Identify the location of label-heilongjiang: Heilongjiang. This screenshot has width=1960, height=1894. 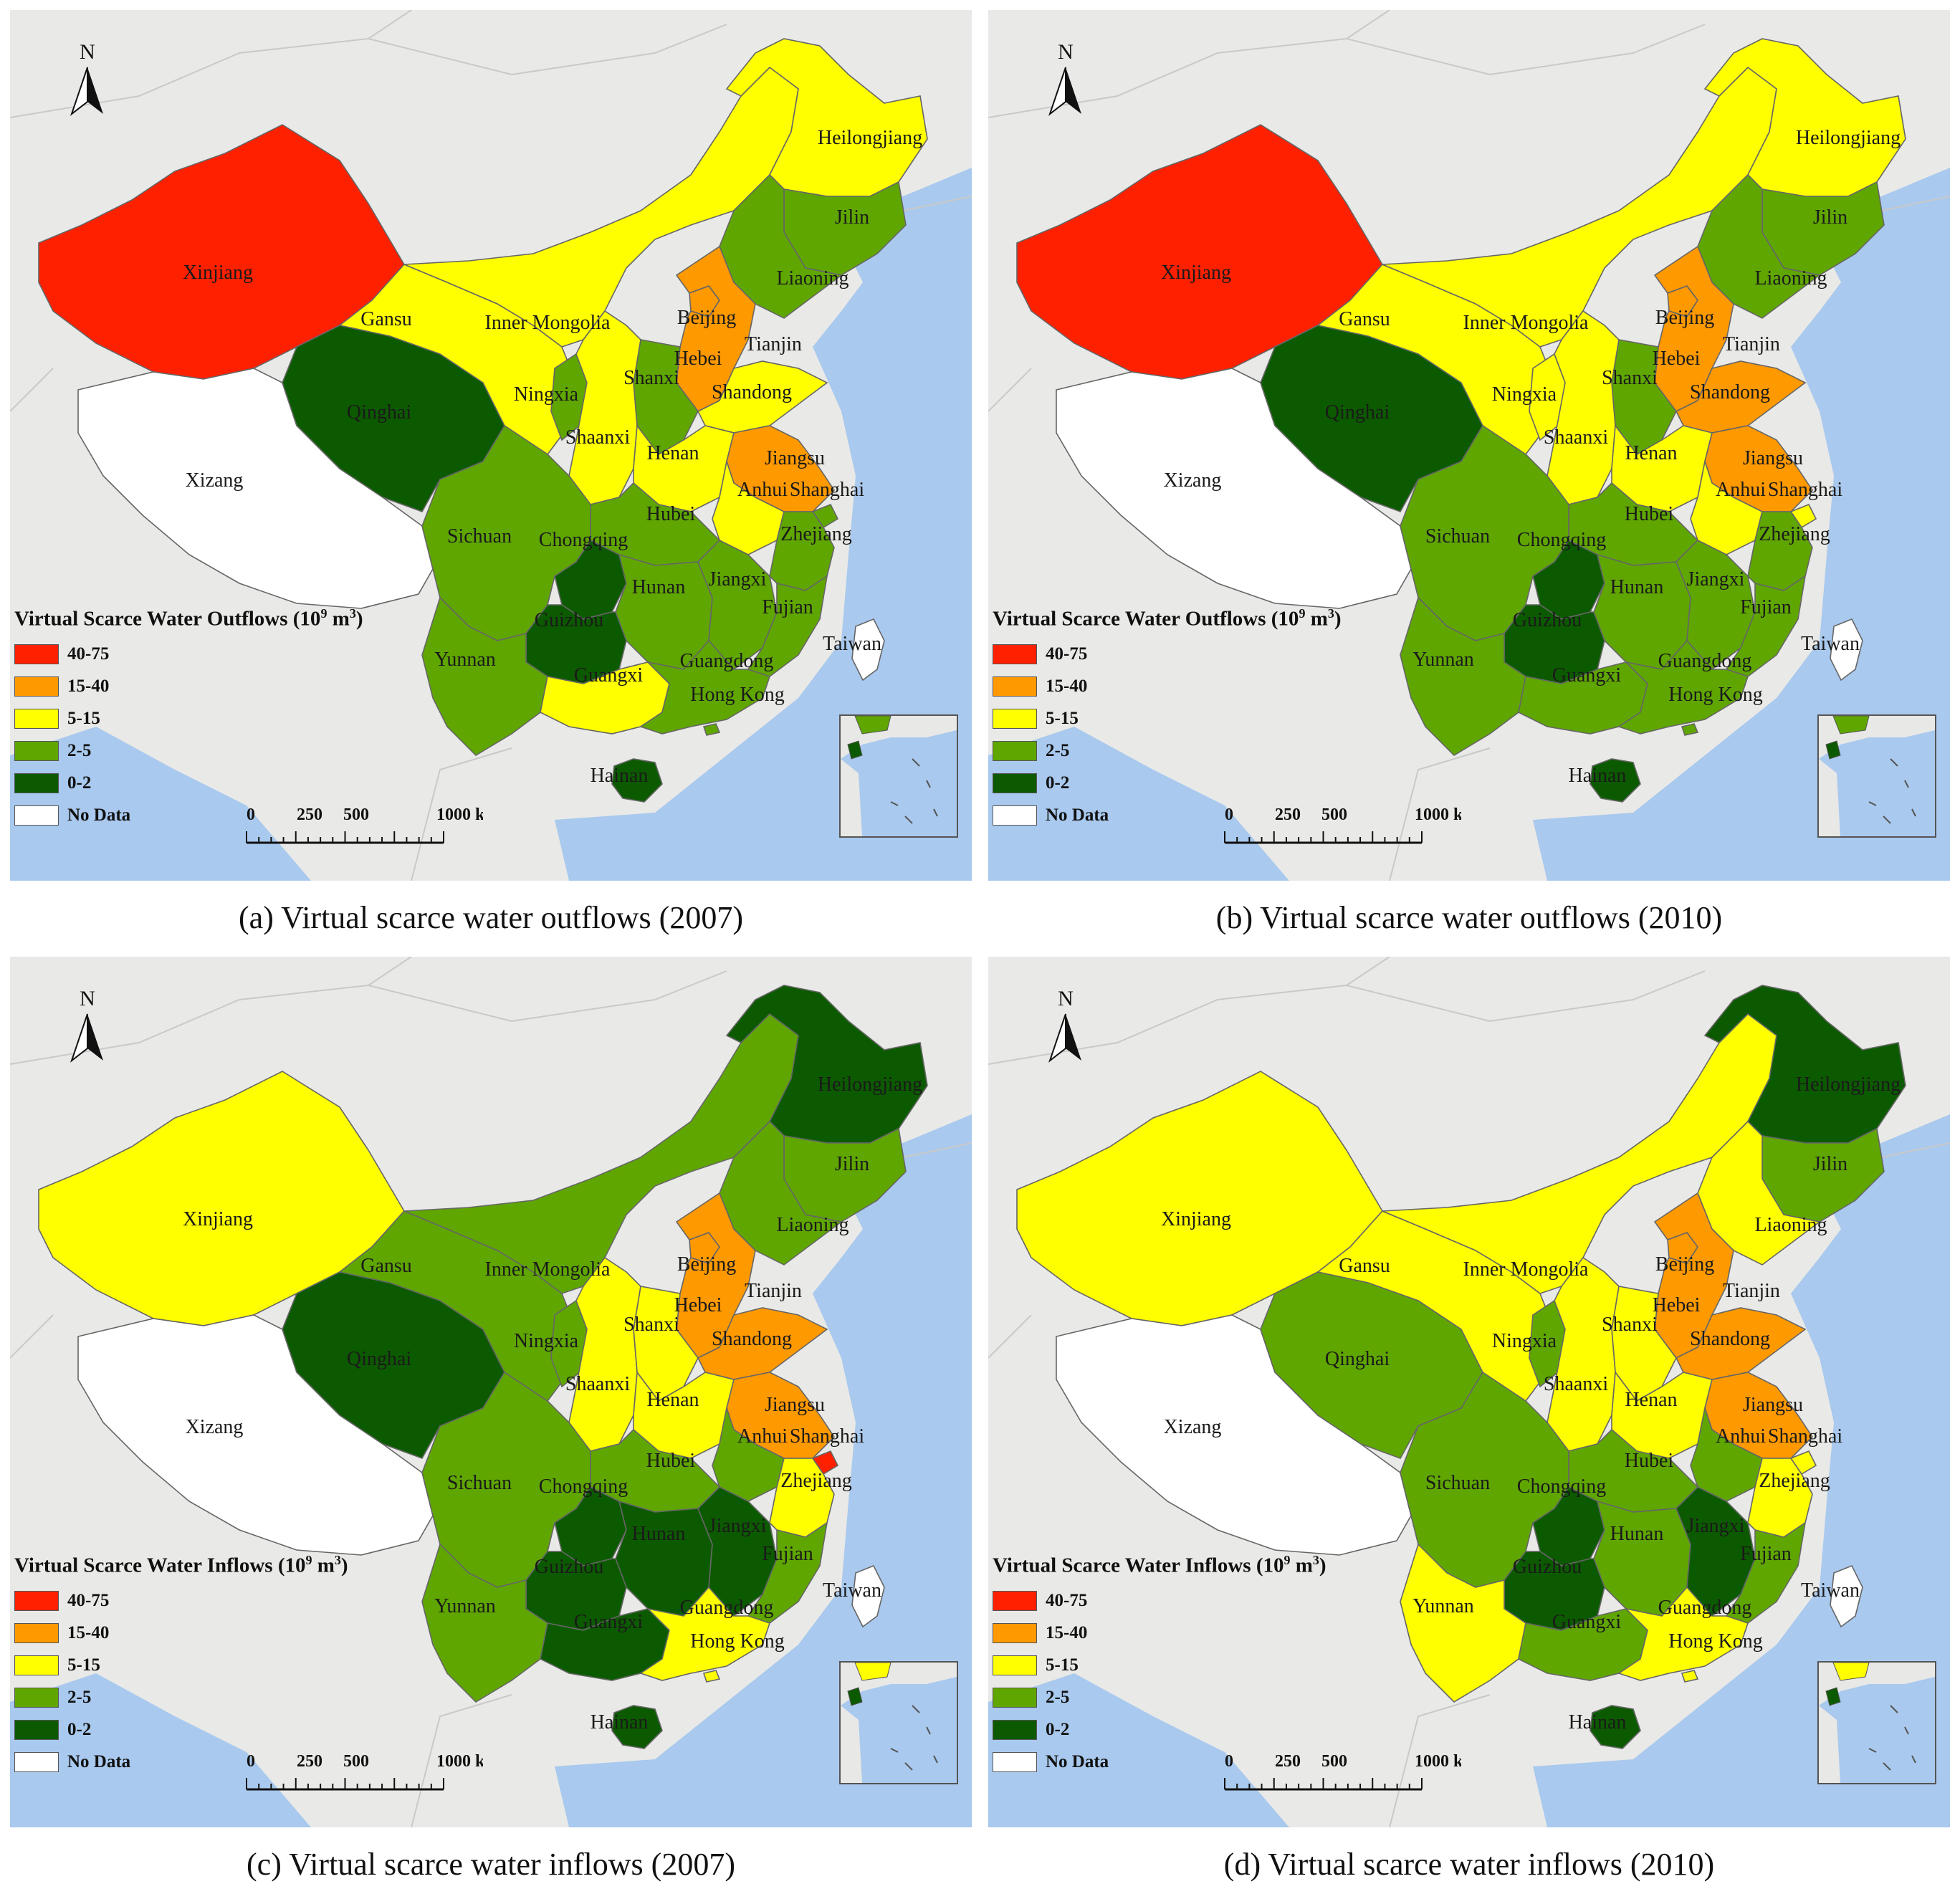
(1849, 1084).